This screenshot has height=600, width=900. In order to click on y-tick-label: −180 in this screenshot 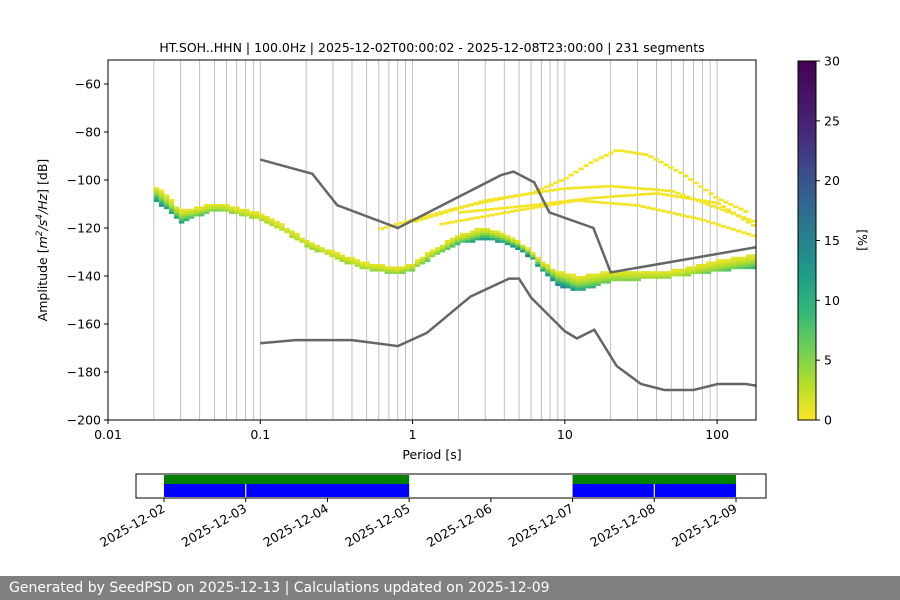, I will do `click(84, 372)`.